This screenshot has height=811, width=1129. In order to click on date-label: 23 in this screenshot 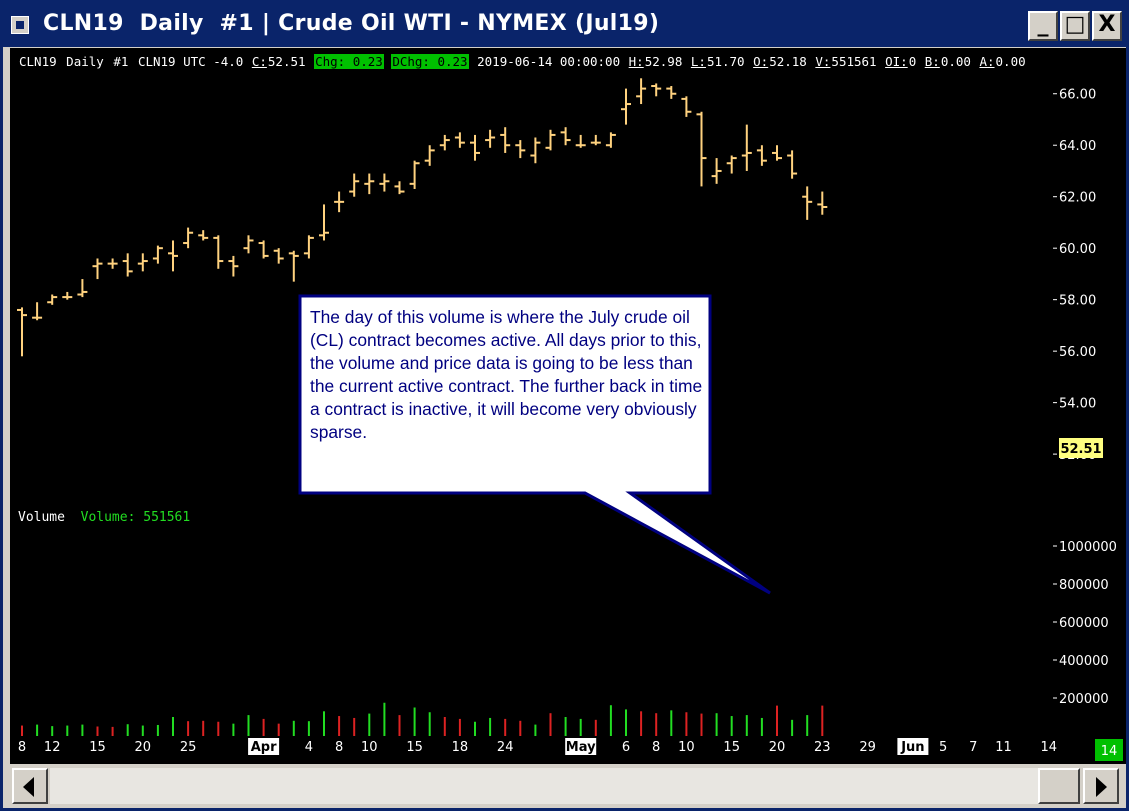, I will do `click(822, 747)`.